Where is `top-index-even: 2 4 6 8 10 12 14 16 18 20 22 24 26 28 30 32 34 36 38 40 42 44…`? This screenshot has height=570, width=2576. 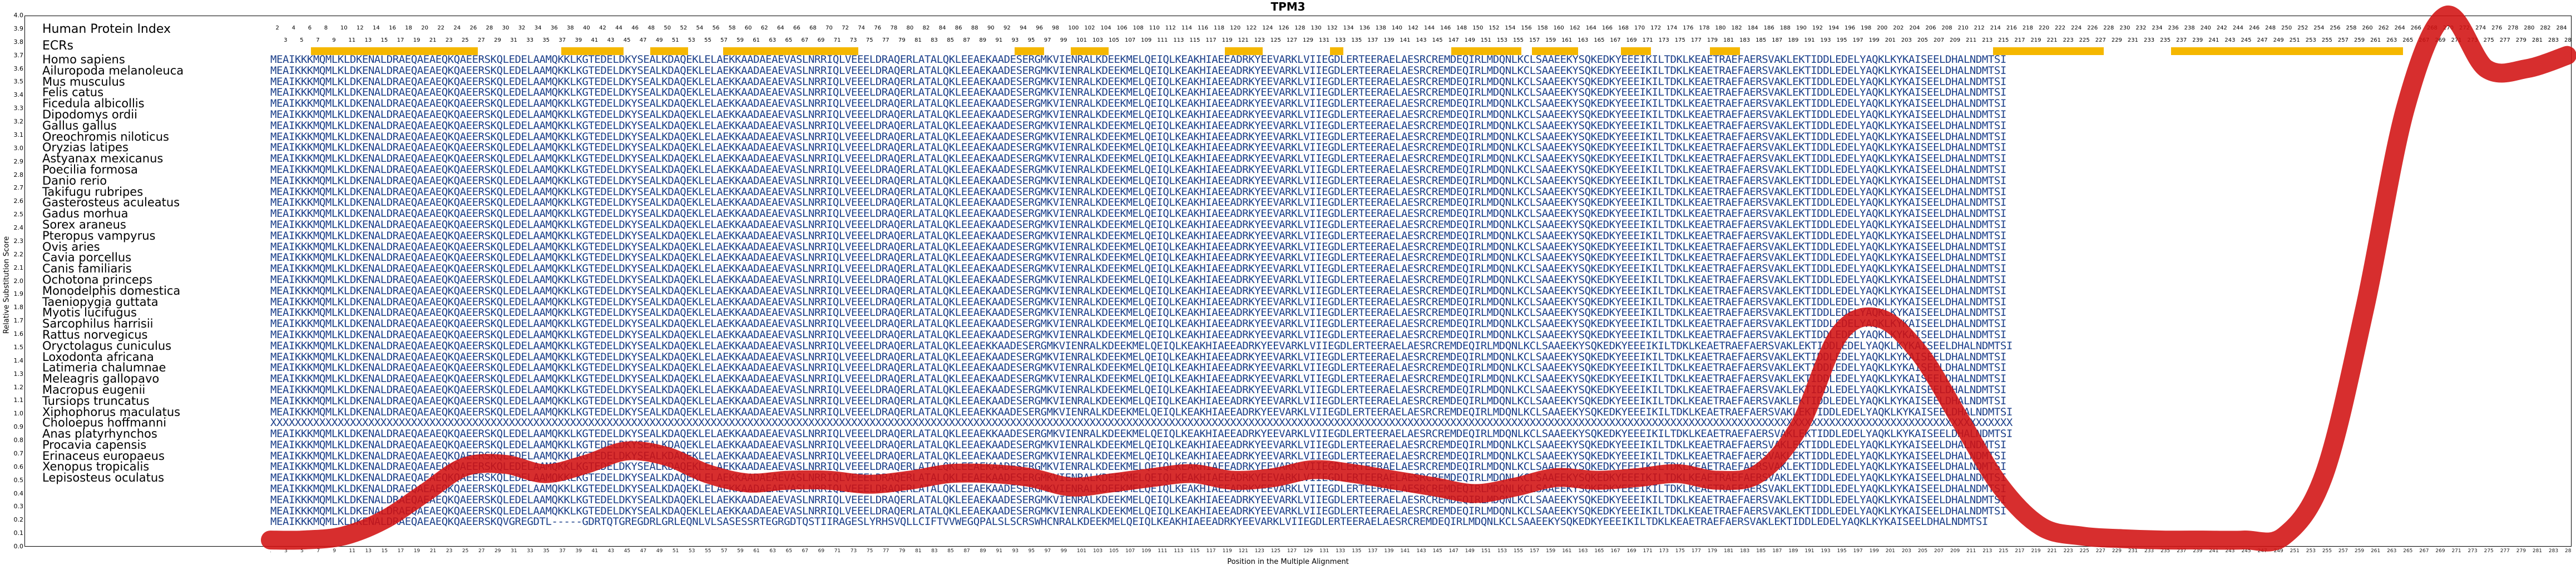
top-index-even: 2 4 6 8 10 12 14 16 18 20 22 24 26 28 30 32 34 36 38 40 42 44… is located at coordinates (1421, 28).